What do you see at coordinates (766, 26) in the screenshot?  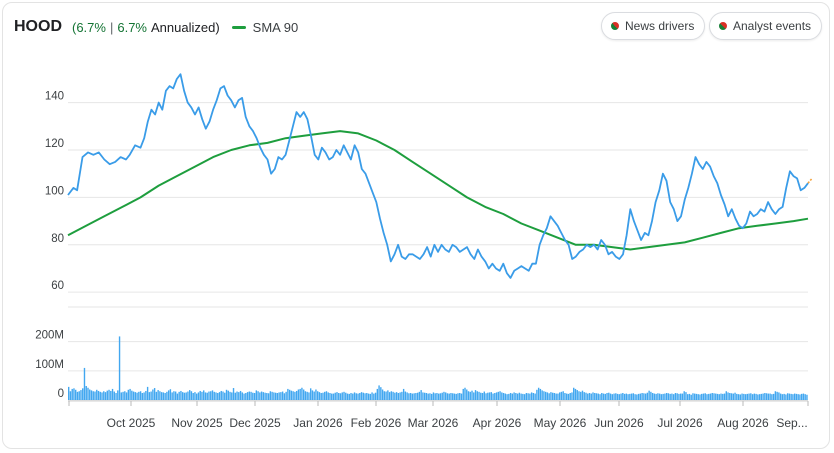 I see `analyst-events-button: Analyst events` at bounding box center [766, 26].